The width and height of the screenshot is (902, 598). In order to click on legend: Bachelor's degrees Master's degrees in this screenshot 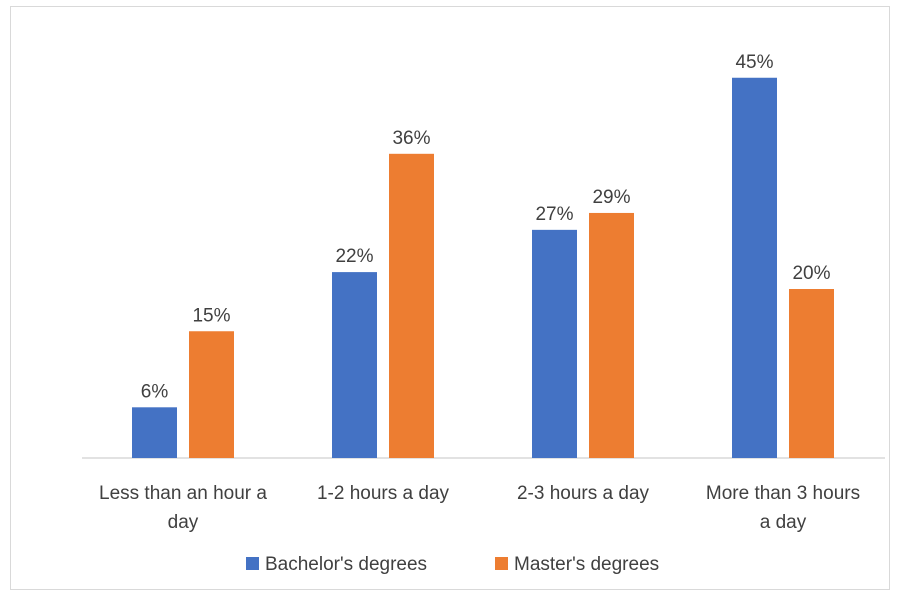, I will do `click(452, 564)`.